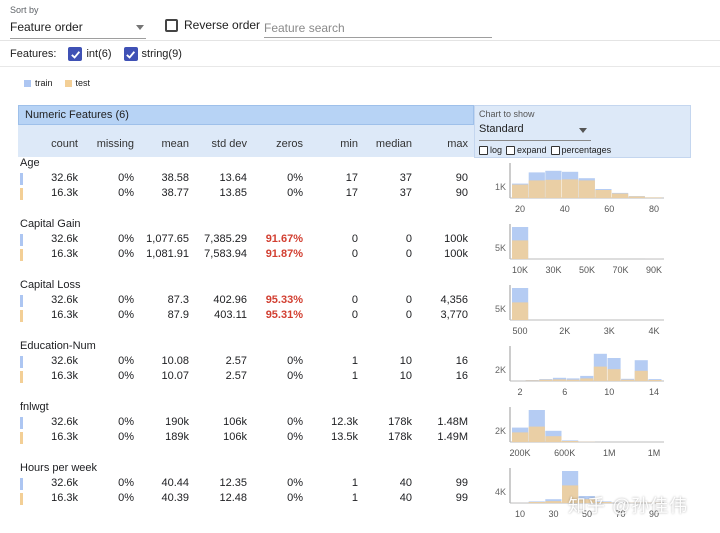 This screenshot has width=720, height=533. I want to click on x-tick-label: 90, so click(654, 514).